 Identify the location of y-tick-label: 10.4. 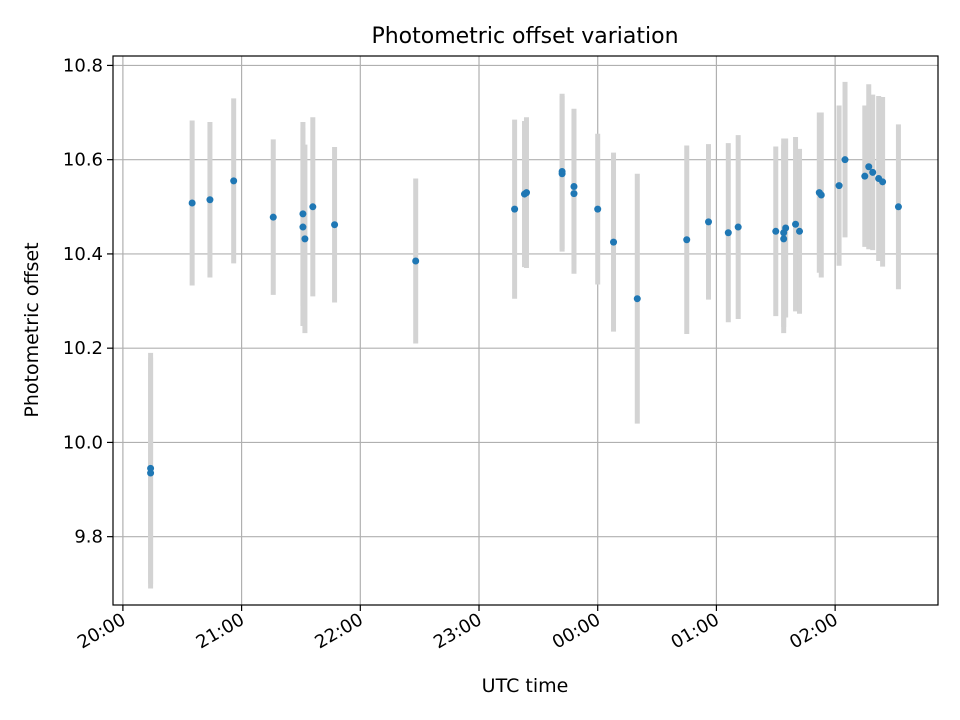
(83, 254).